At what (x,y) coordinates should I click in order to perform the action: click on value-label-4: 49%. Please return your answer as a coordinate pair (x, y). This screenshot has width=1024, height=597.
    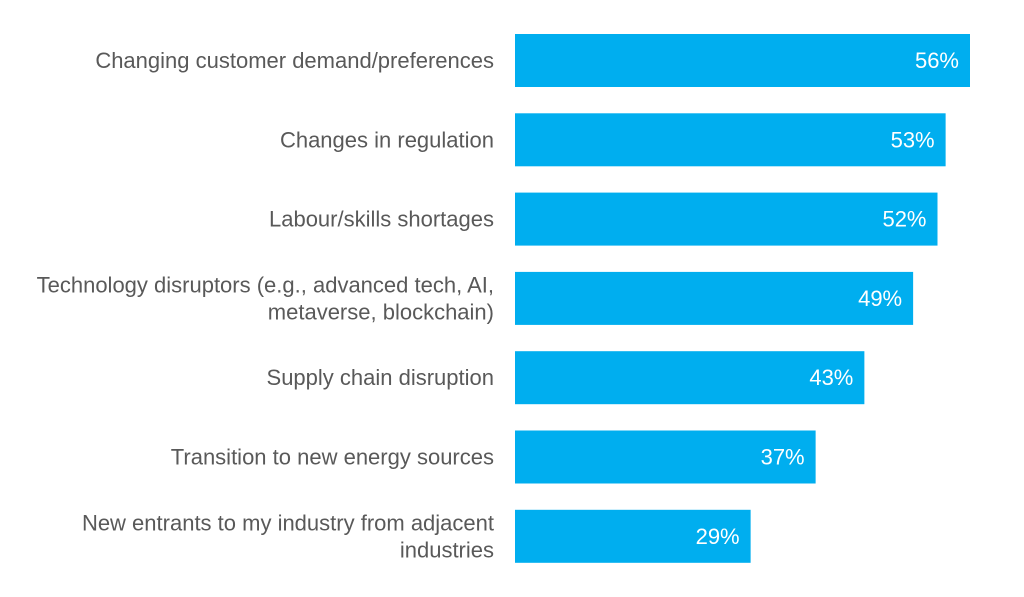
    Looking at the image, I should click on (880, 298).